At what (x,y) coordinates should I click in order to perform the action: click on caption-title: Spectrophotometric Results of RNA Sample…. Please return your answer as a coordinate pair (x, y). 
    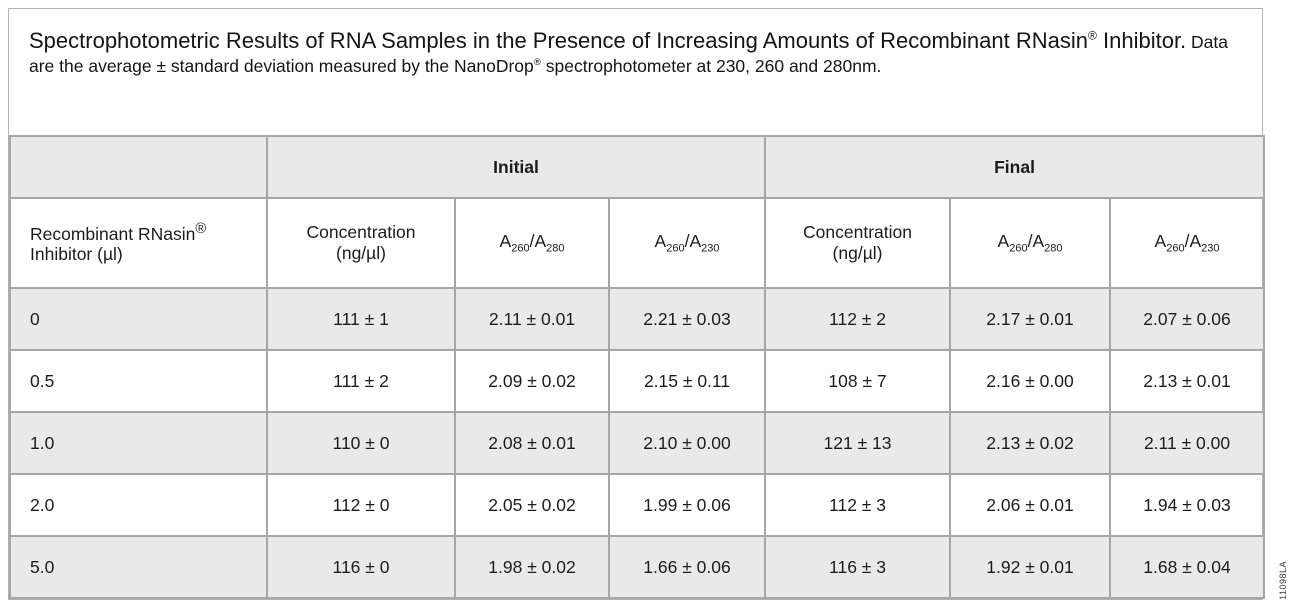
    Looking at the image, I should click on (607, 40).